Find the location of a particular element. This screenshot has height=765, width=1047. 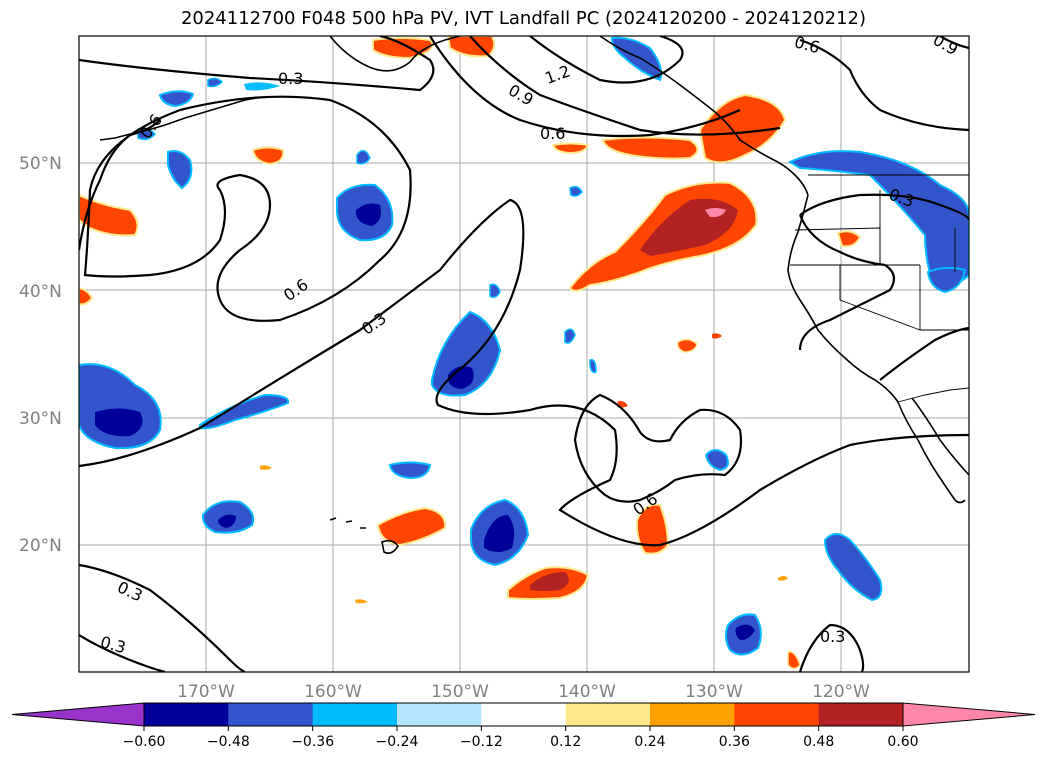

colorbar-tick-label: 0.60 is located at coordinates (902, 742).